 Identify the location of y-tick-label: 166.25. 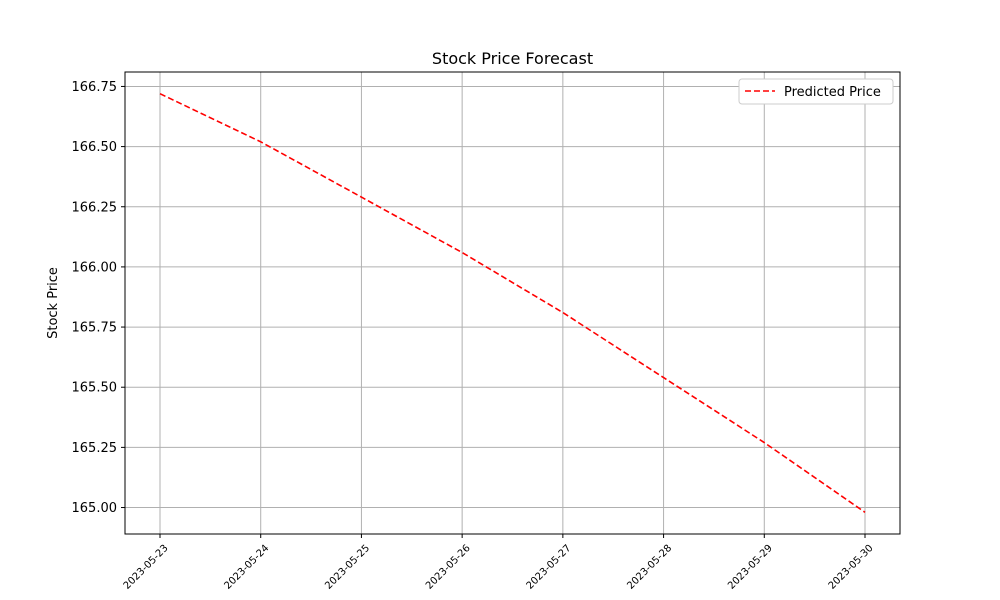
(95, 207).